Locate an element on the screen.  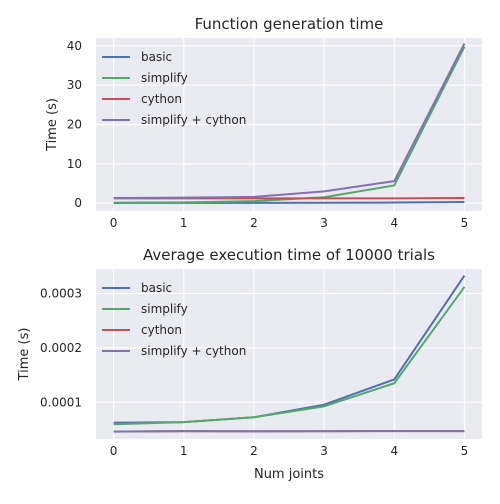
y-tick-label: 30 is located at coordinates (74, 85).